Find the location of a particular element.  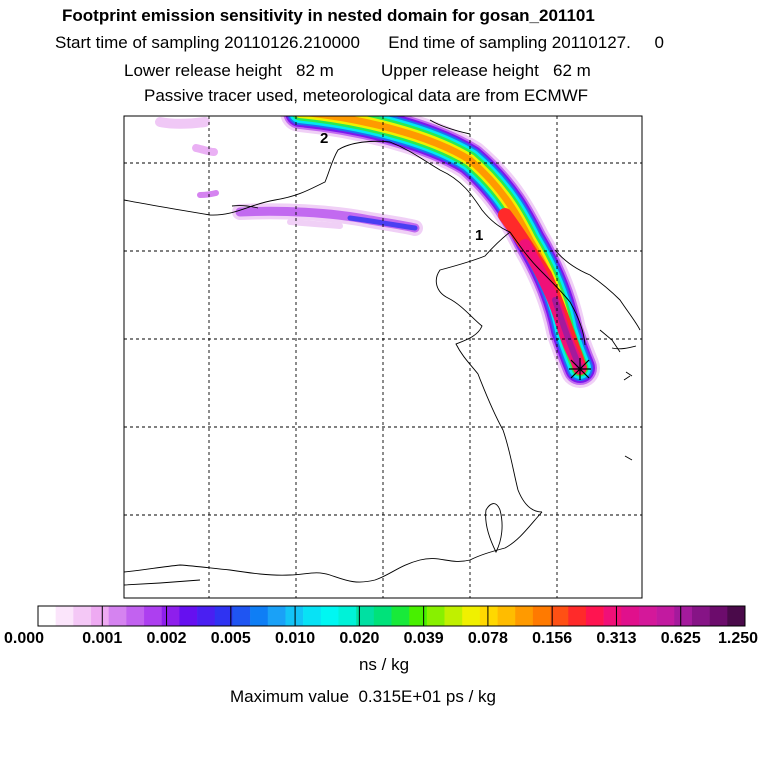

secondary-plume is located at coordinates (289, 176).